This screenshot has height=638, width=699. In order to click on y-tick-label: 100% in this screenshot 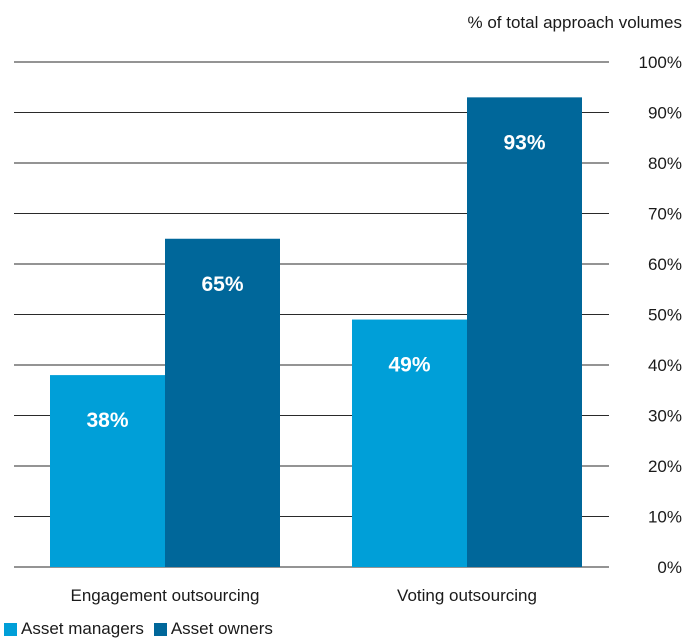, I will do `click(660, 62)`.